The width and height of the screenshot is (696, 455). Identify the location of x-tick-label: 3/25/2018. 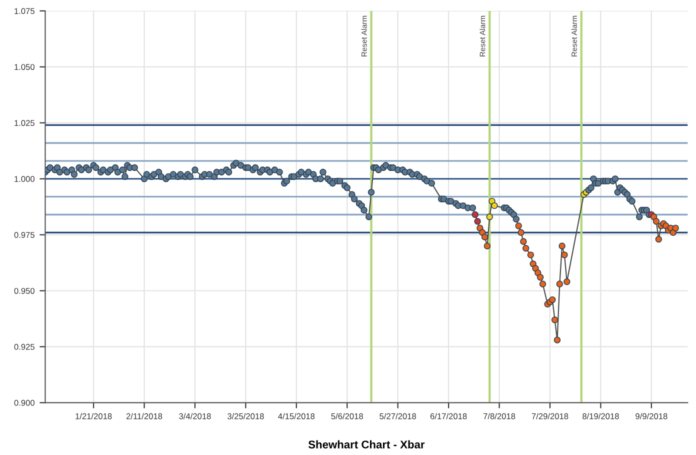
(245, 416).